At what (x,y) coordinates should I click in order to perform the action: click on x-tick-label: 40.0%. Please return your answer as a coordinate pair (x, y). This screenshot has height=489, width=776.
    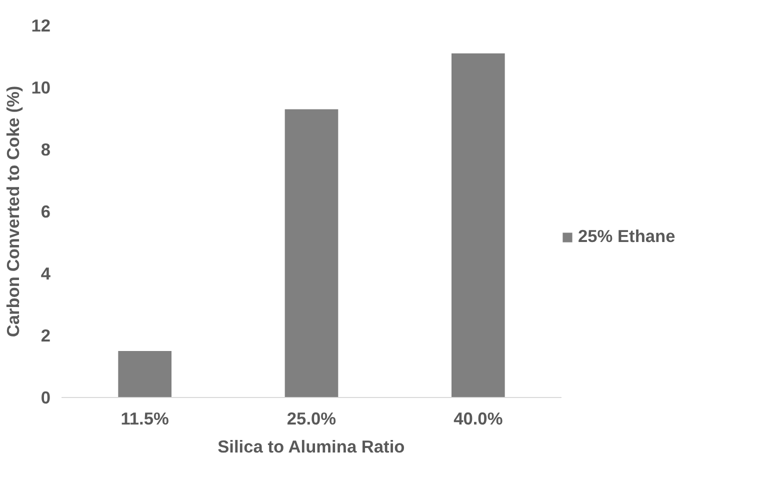
    Looking at the image, I should click on (478, 418).